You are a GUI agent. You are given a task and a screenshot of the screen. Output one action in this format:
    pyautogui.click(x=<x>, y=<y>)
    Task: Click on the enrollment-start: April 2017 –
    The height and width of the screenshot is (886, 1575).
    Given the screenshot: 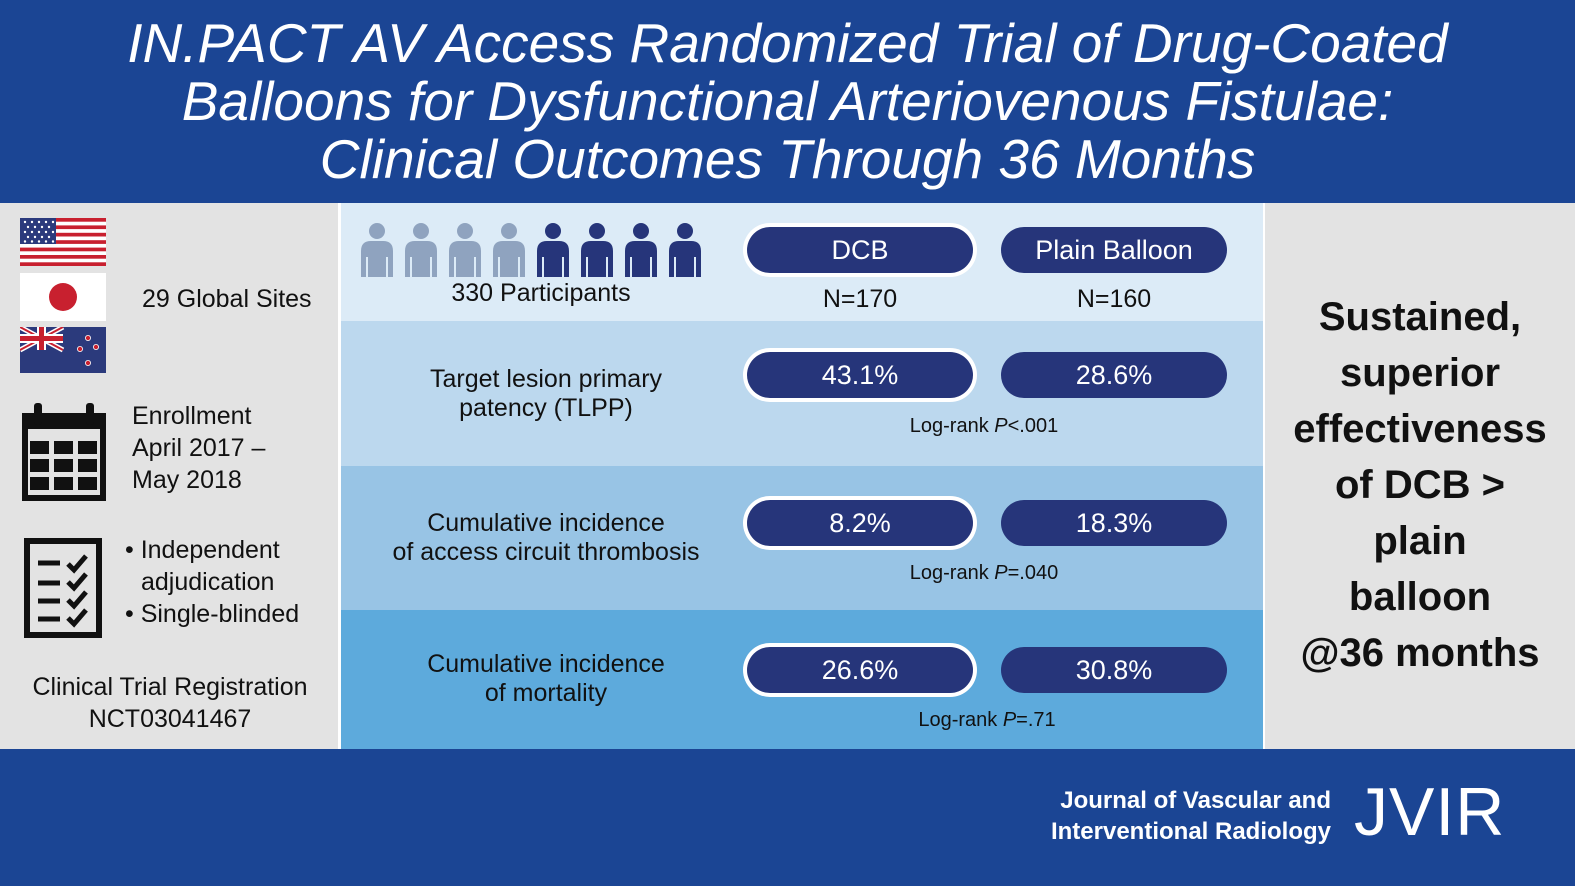 What is the action you would take?
    pyautogui.click(x=199, y=448)
    